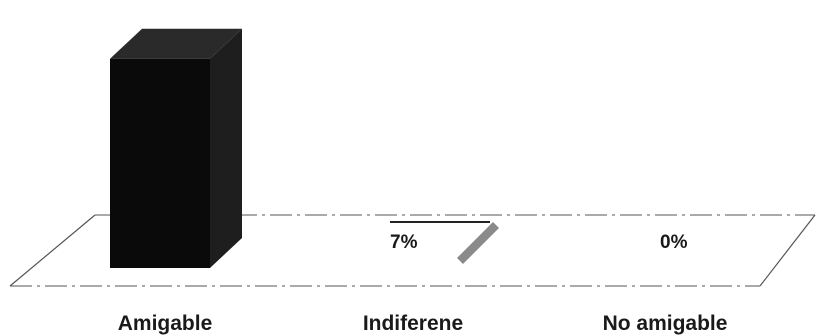 The height and width of the screenshot is (336, 823). What do you see at coordinates (787, 250) in the screenshot?
I see `floor-right-edge` at bounding box center [787, 250].